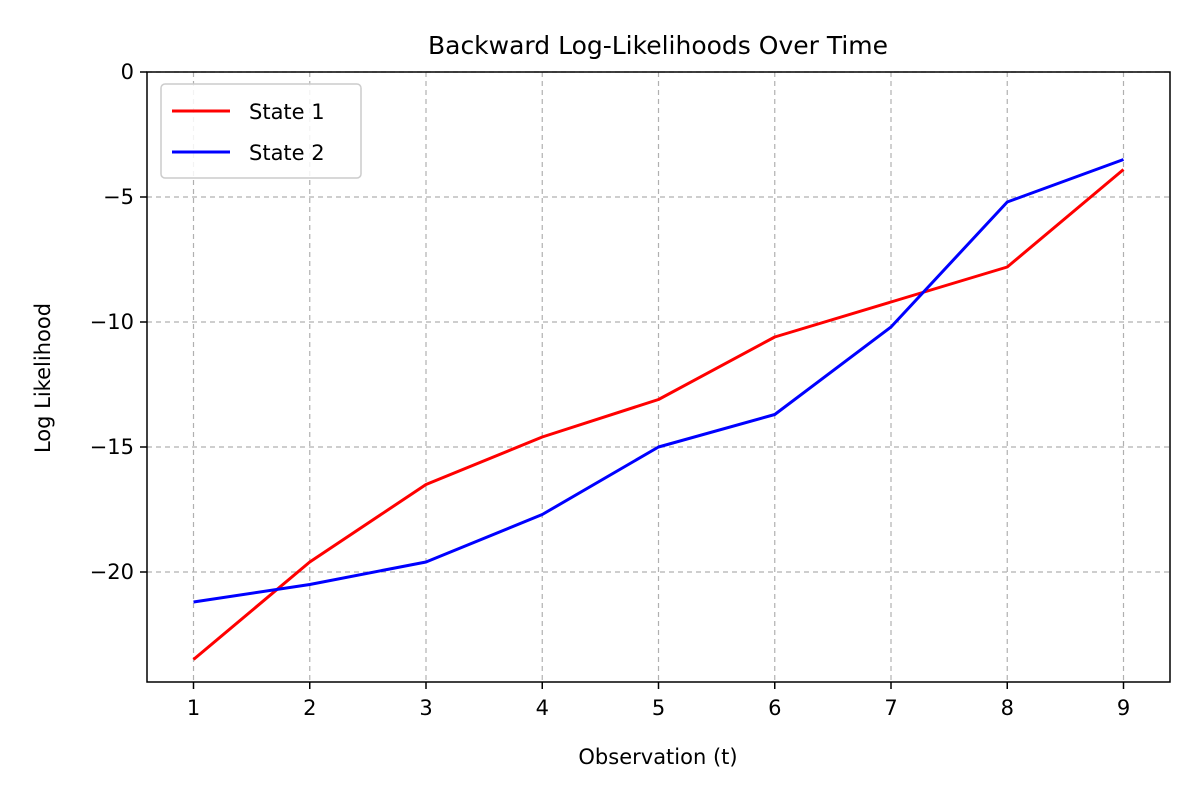 The height and width of the screenshot is (800, 1200). I want to click on x-tick-label: 5, so click(658, 708).